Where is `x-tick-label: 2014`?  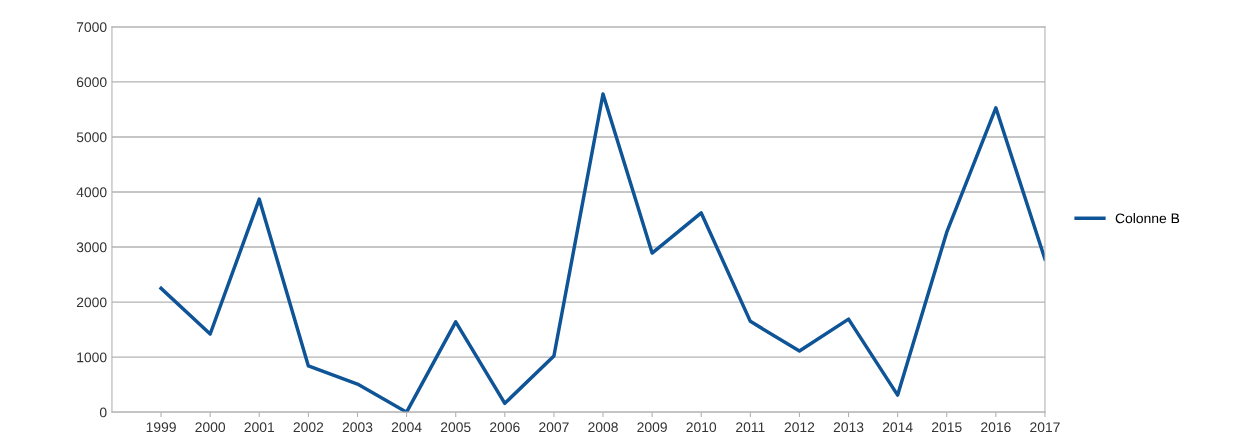
x-tick-label: 2014 is located at coordinates (897, 427).